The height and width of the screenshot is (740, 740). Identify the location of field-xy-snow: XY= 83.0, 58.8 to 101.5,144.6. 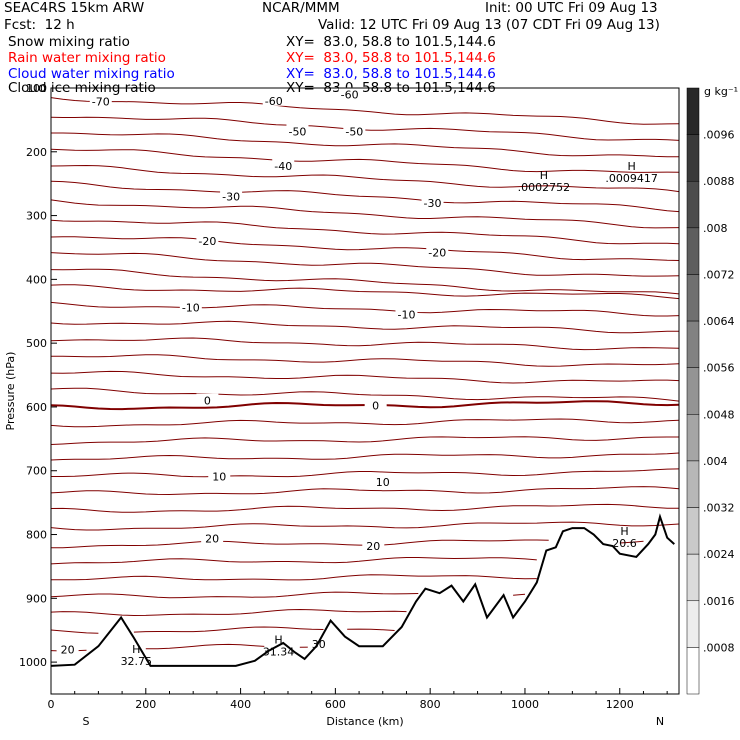
(391, 42).